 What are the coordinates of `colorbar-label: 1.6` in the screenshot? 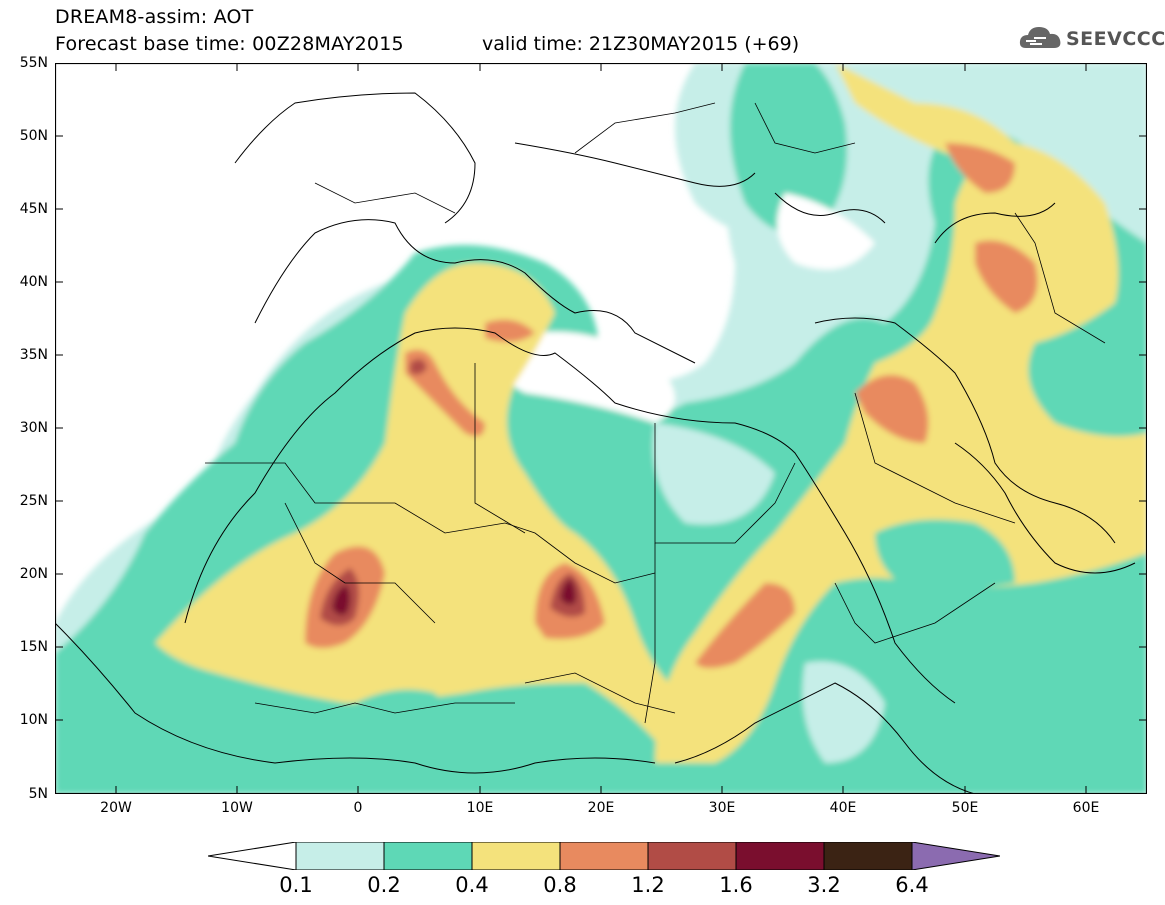 It's located at (736, 885).